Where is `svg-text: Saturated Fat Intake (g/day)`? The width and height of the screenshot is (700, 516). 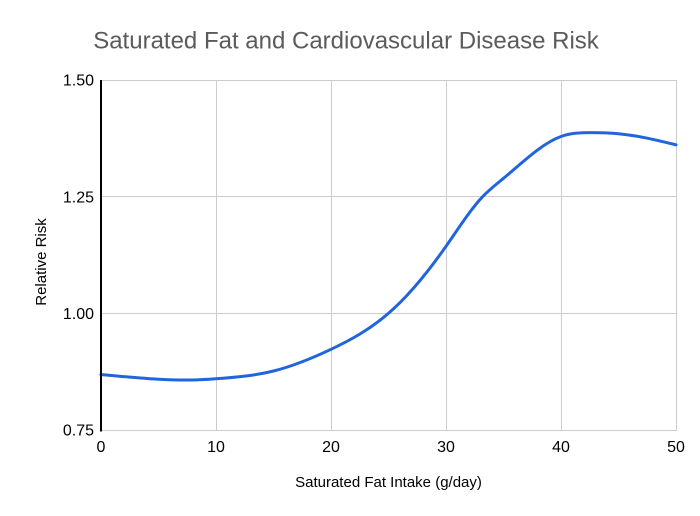 svg-text: Saturated Fat Intake (g/day) is located at coordinates (388, 482).